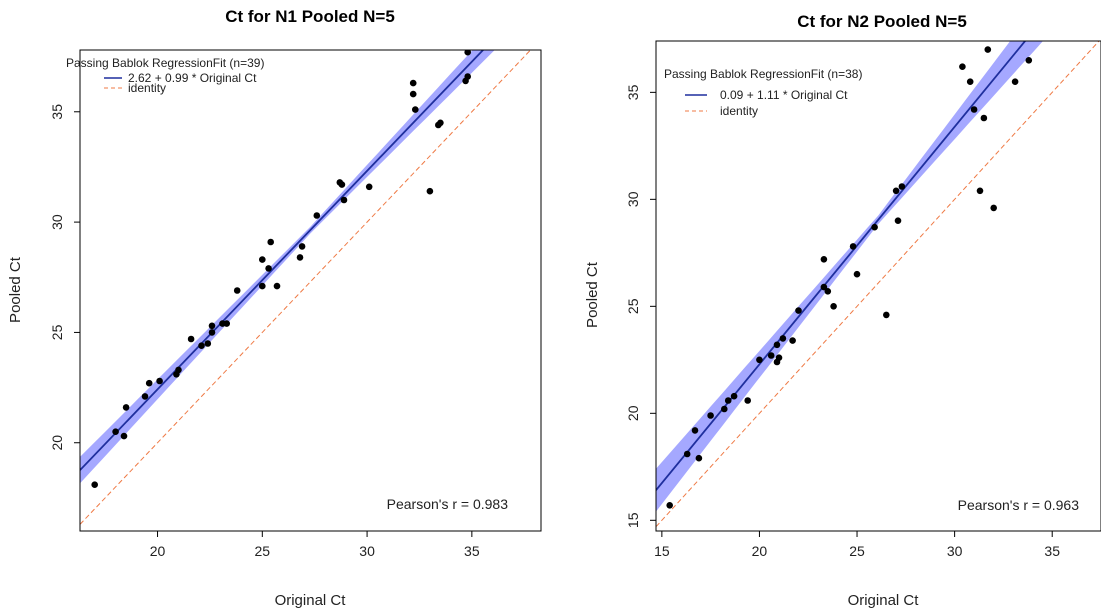  What do you see at coordinates (165, 63) in the screenshot?
I see `legend-title: Passing Bablok RegressionFit (n=39)` at bounding box center [165, 63].